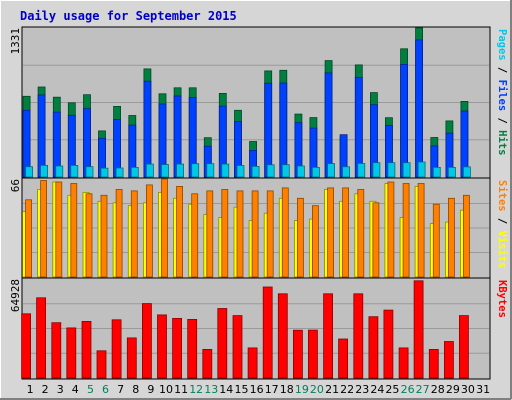 The width and height of the screenshot is (512, 400). Describe the element at coordinates (502, 142) in the screenshot. I see `legend-hits: Hits` at that location.